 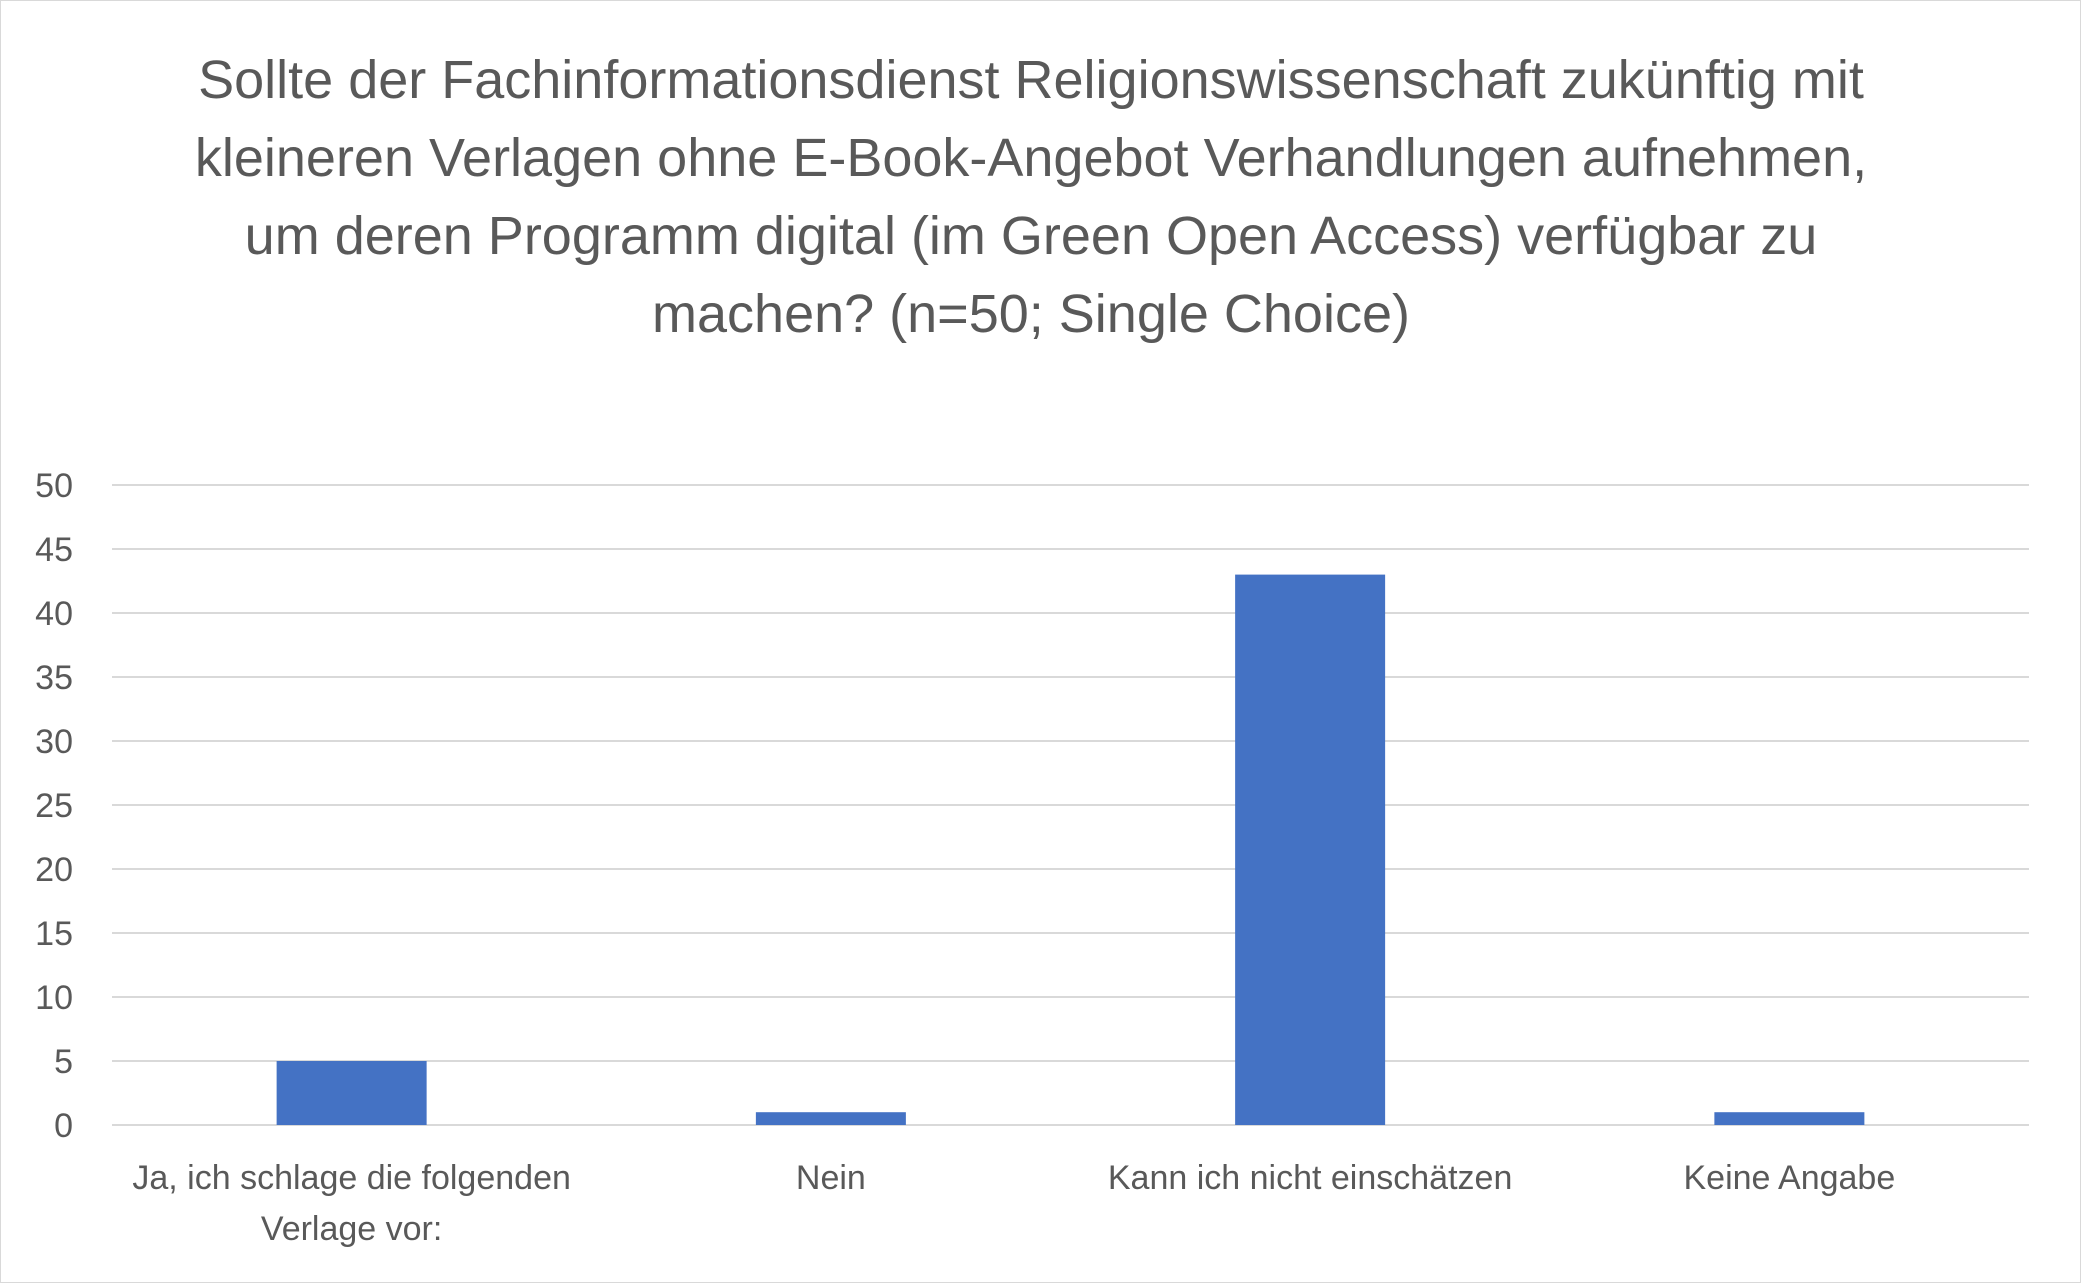 What do you see at coordinates (1310, 1178) in the screenshot?
I see `x-tick-label: Kann ich nicht einschätzen` at bounding box center [1310, 1178].